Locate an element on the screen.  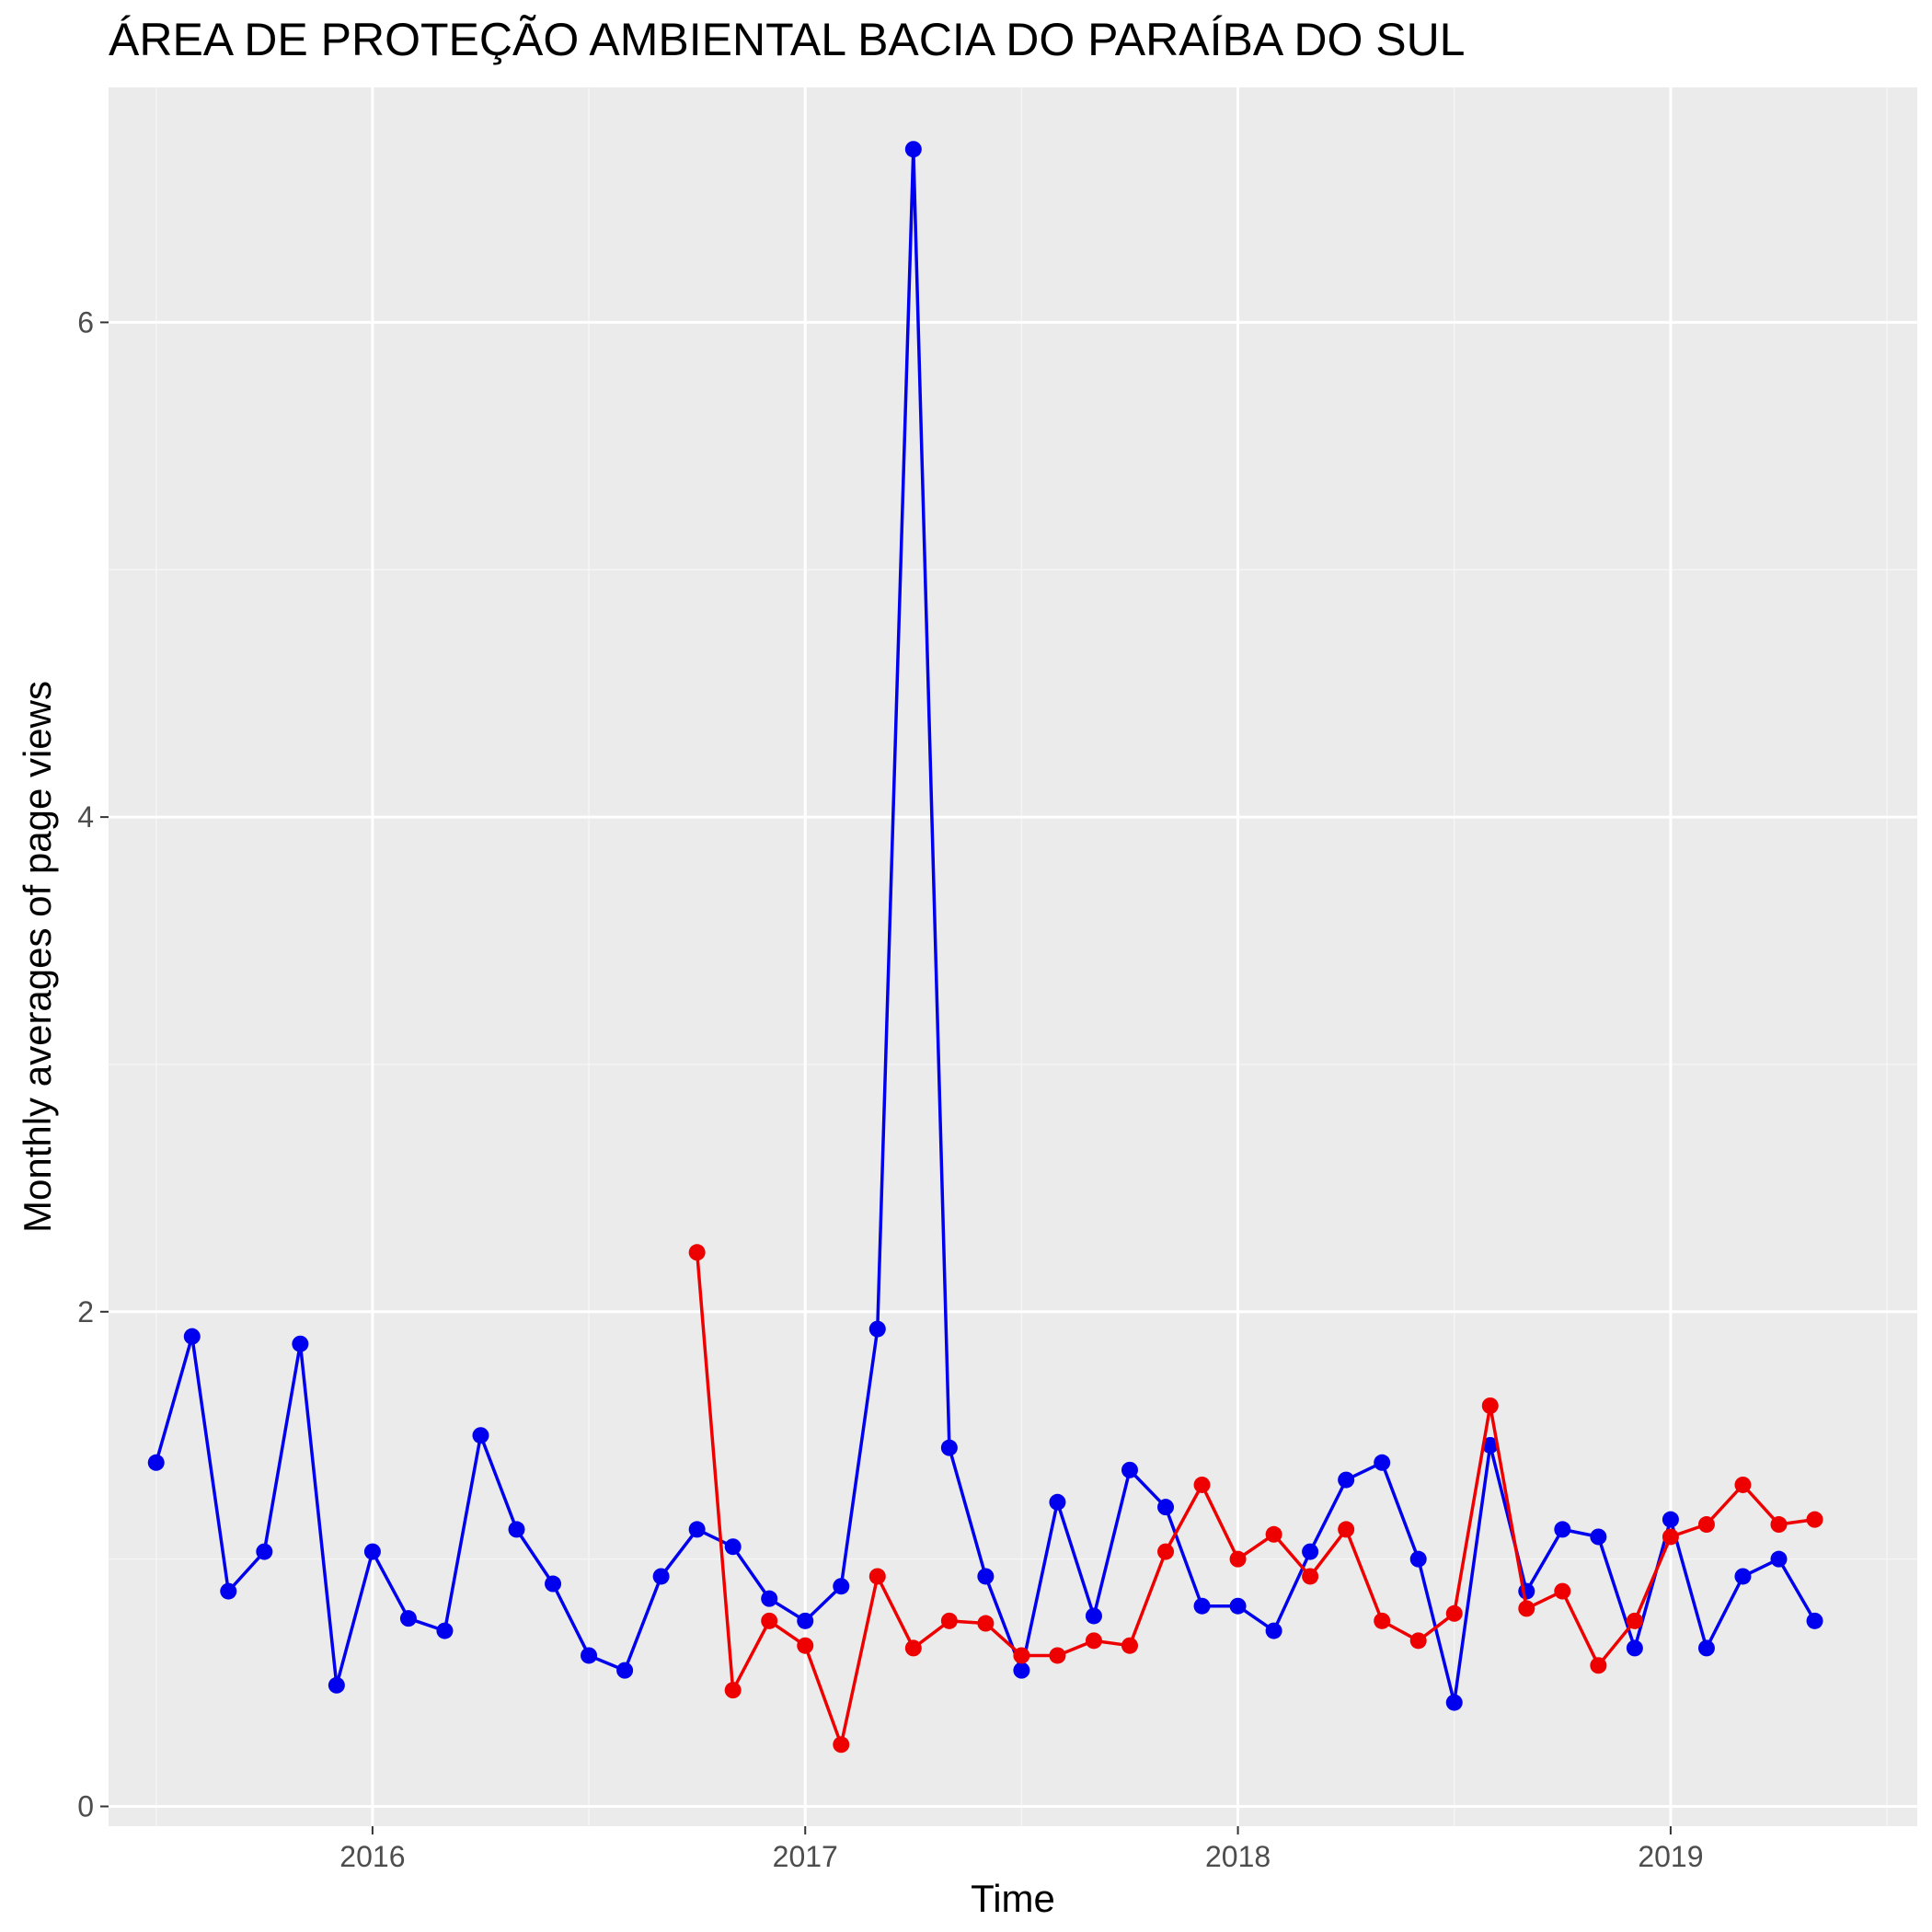
series-2-line is located at coordinates (1255, 1499).